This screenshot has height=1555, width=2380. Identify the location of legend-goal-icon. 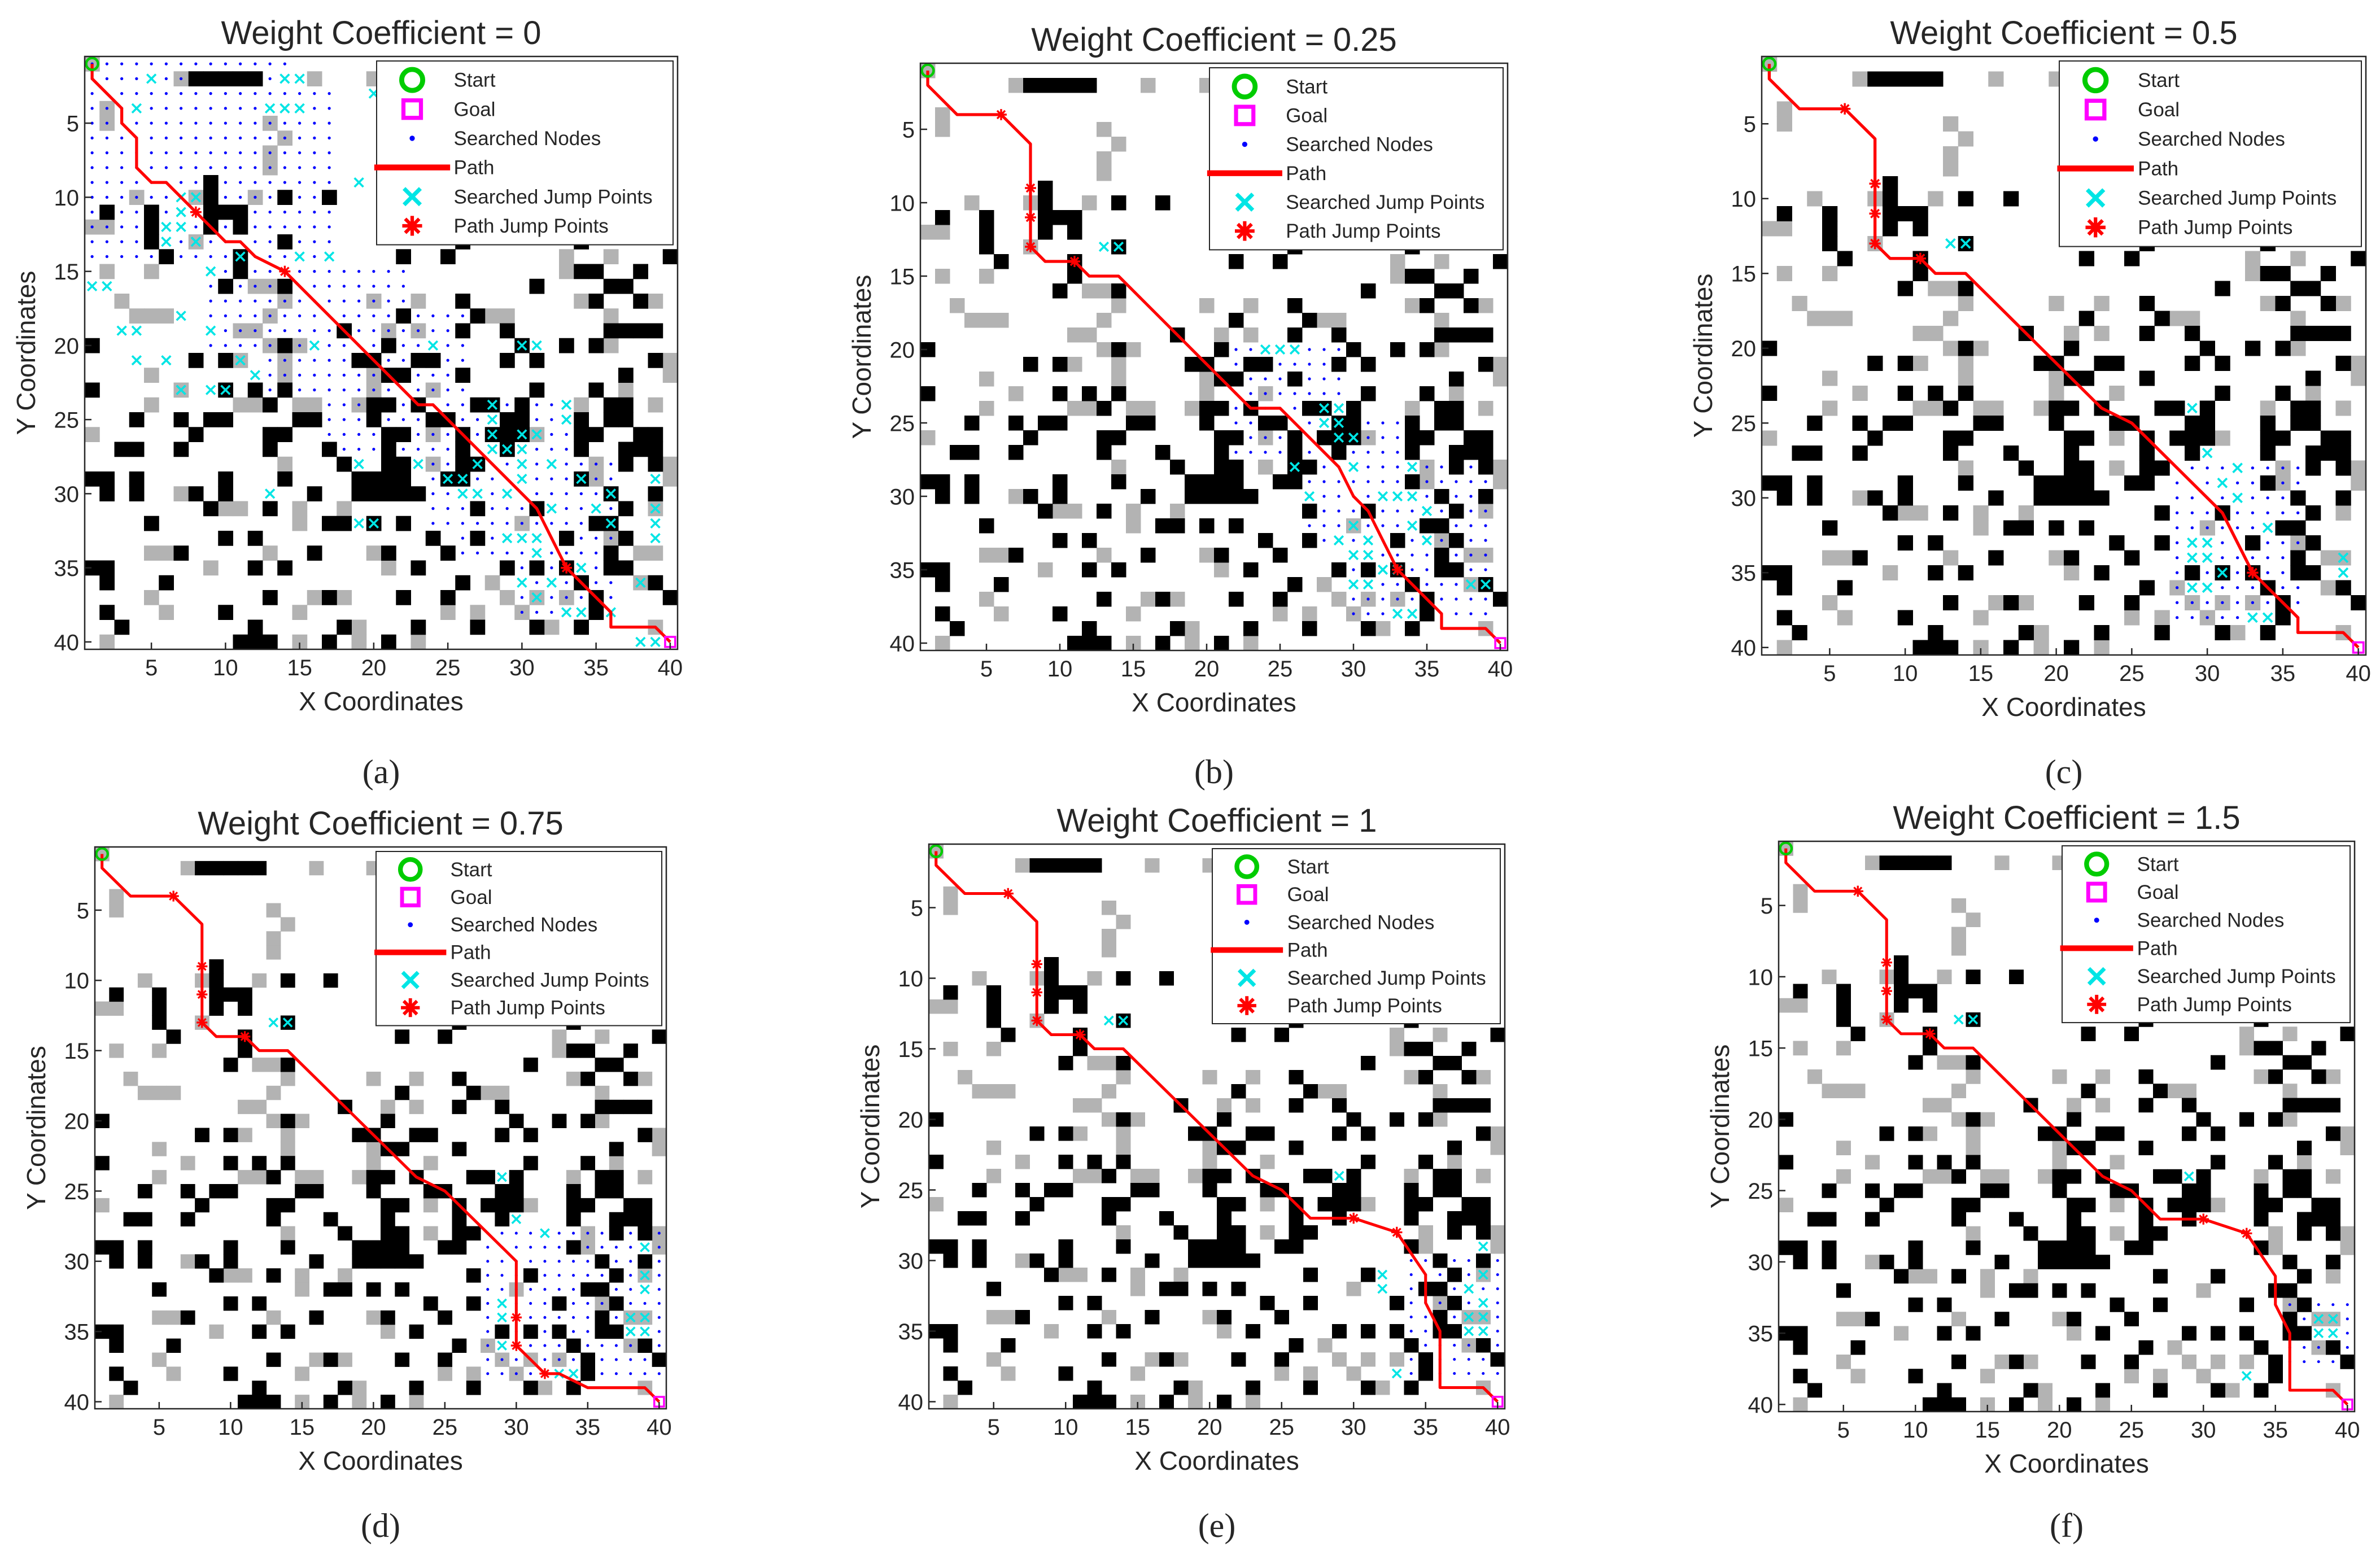
(412, 109).